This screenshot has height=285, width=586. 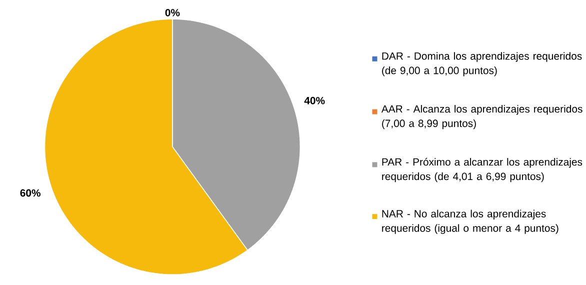 What do you see at coordinates (30, 192) in the screenshot?
I see `data-label: 60%` at bounding box center [30, 192].